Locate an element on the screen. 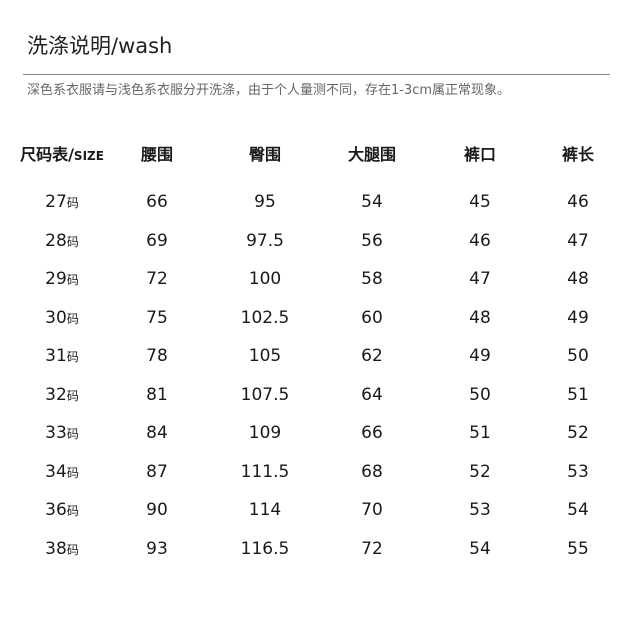 The height and width of the screenshot is (617, 640). measurement-cell: 90 is located at coordinates (157, 510).